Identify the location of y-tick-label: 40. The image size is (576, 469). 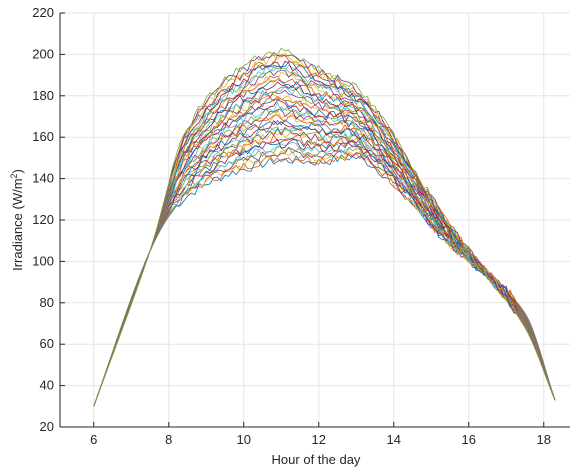
(47, 385).